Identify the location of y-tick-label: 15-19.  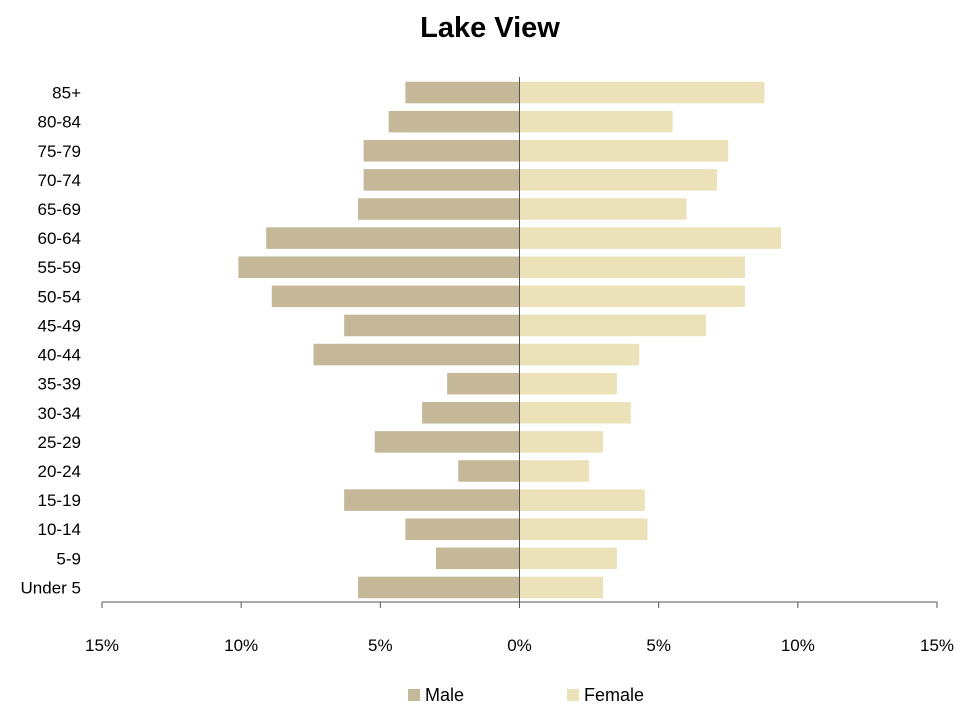
(59, 500).